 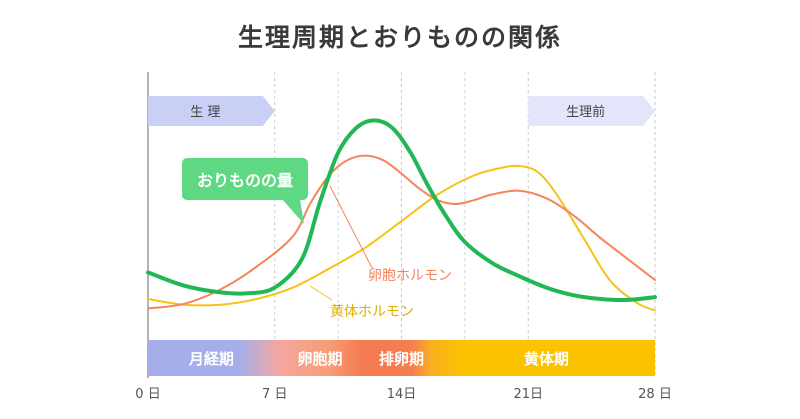 What do you see at coordinates (410, 276) in the screenshot?
I see `estrogen-label: 卵胞ホルモン` at bounding box center [410, 276].